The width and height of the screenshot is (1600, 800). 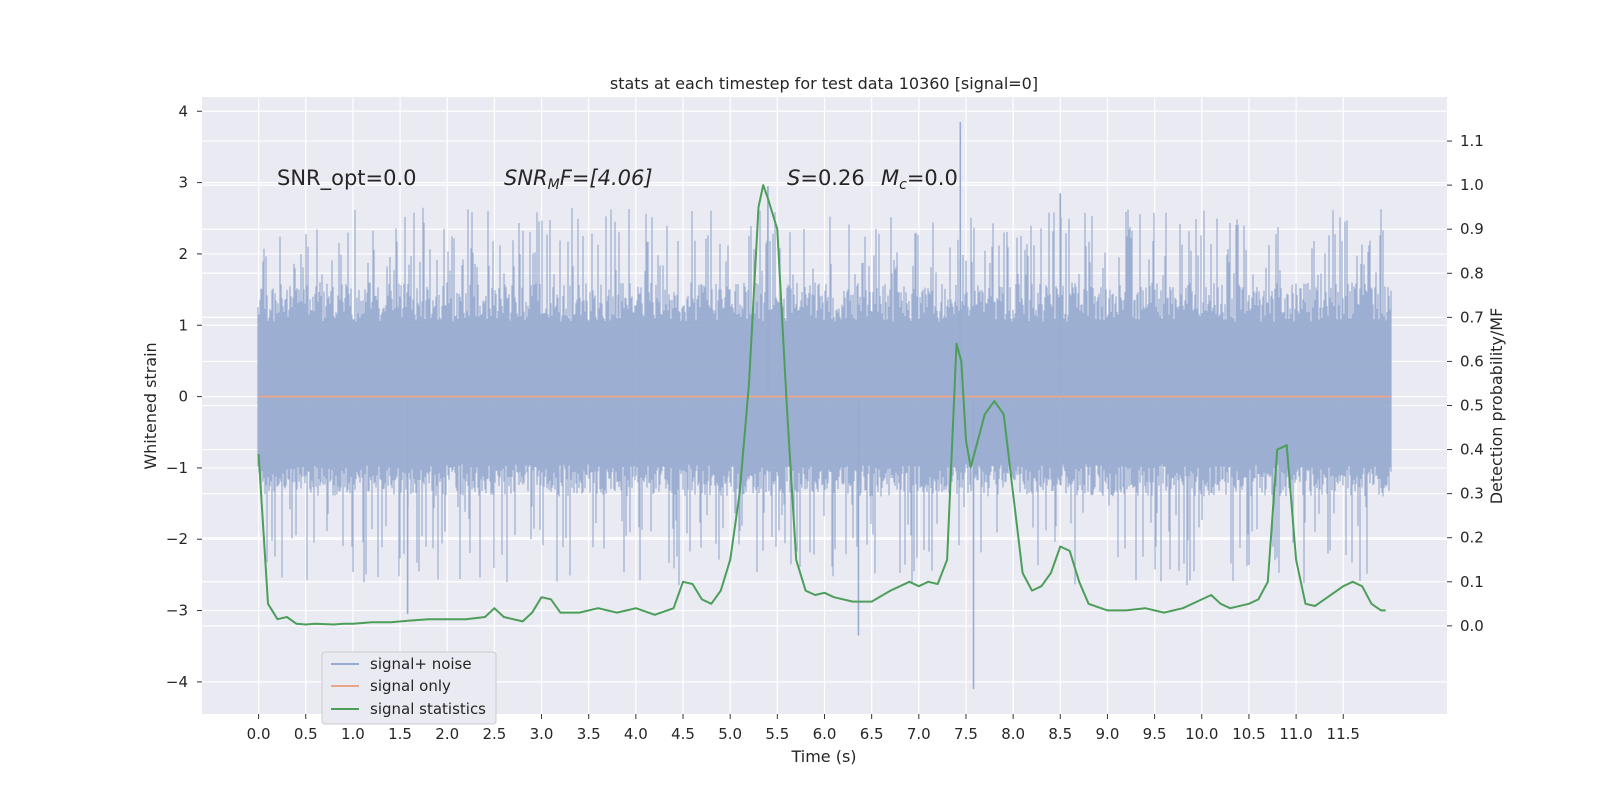 What do you see at coordinates (606, 178) in the screenshot?
I see `annotation-snr-mf-rest: F=[4.06]` at bounding box center [606, 178].